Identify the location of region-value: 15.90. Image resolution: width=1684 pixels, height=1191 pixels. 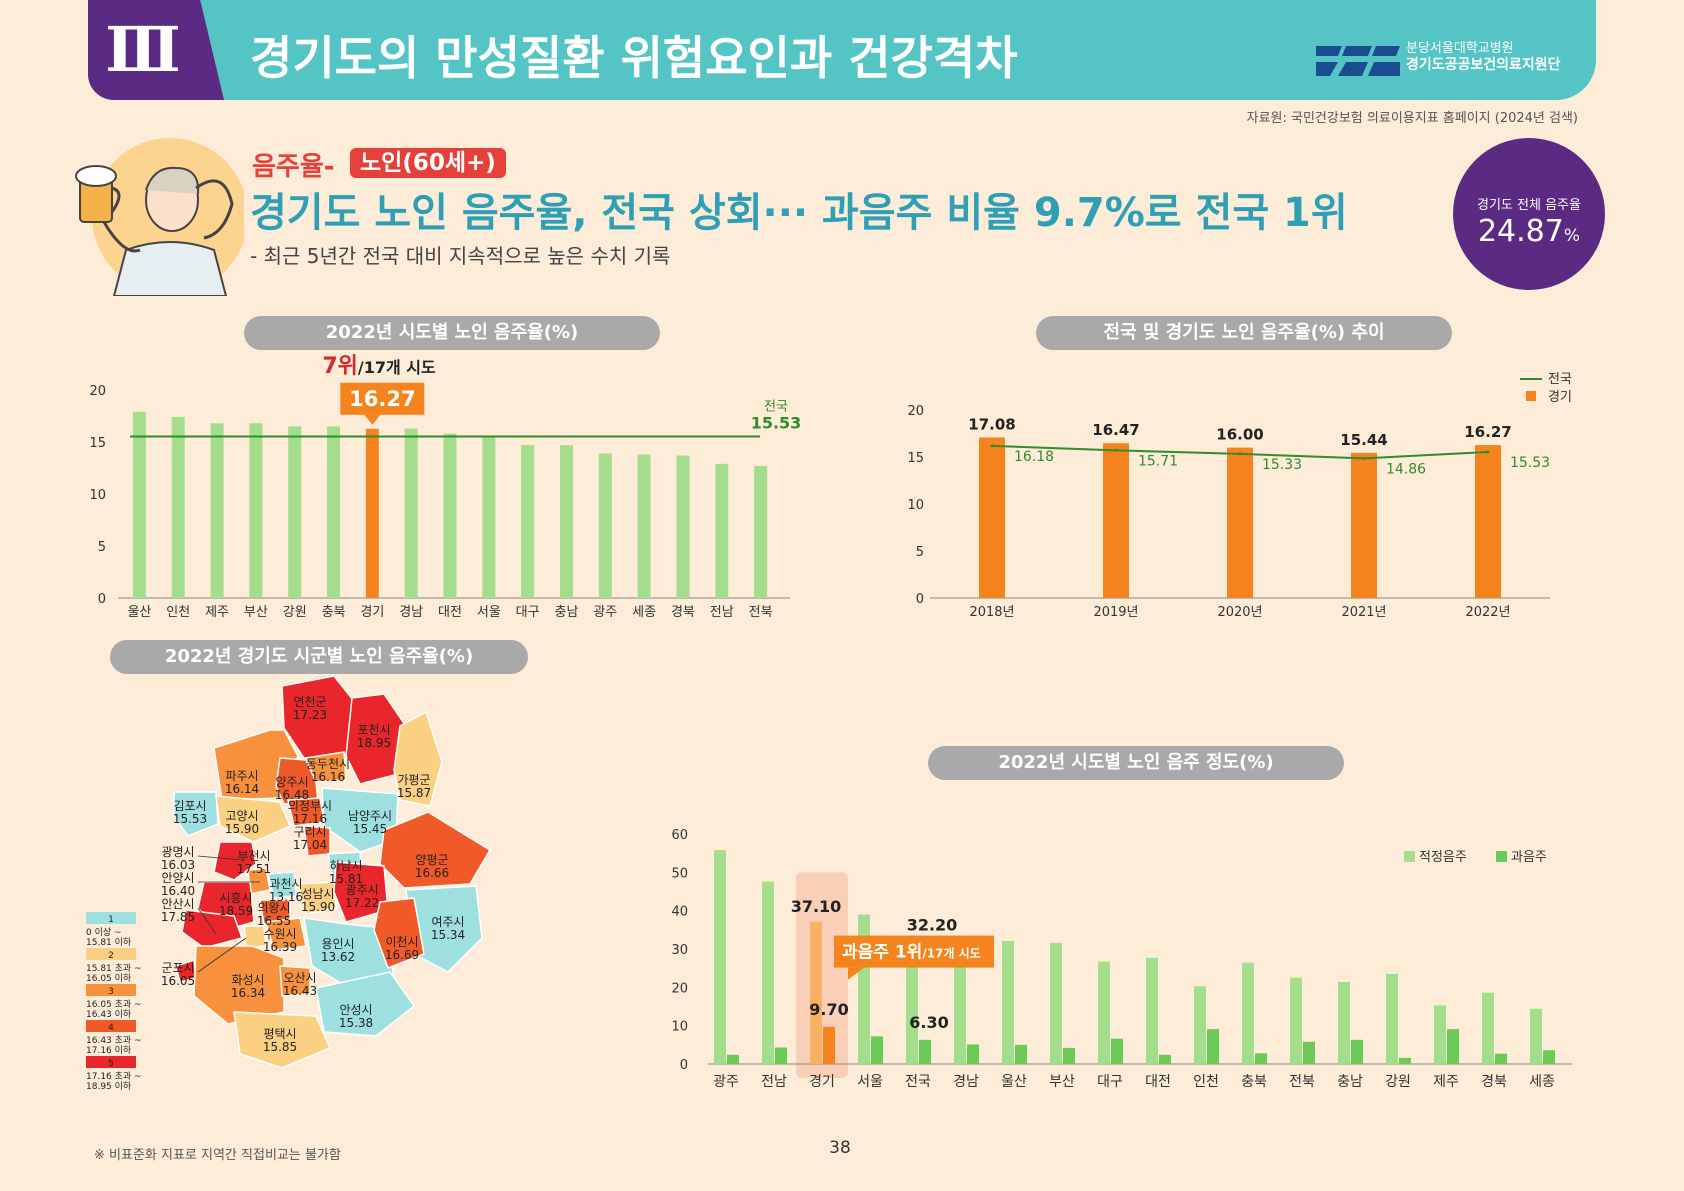
(242, 829).